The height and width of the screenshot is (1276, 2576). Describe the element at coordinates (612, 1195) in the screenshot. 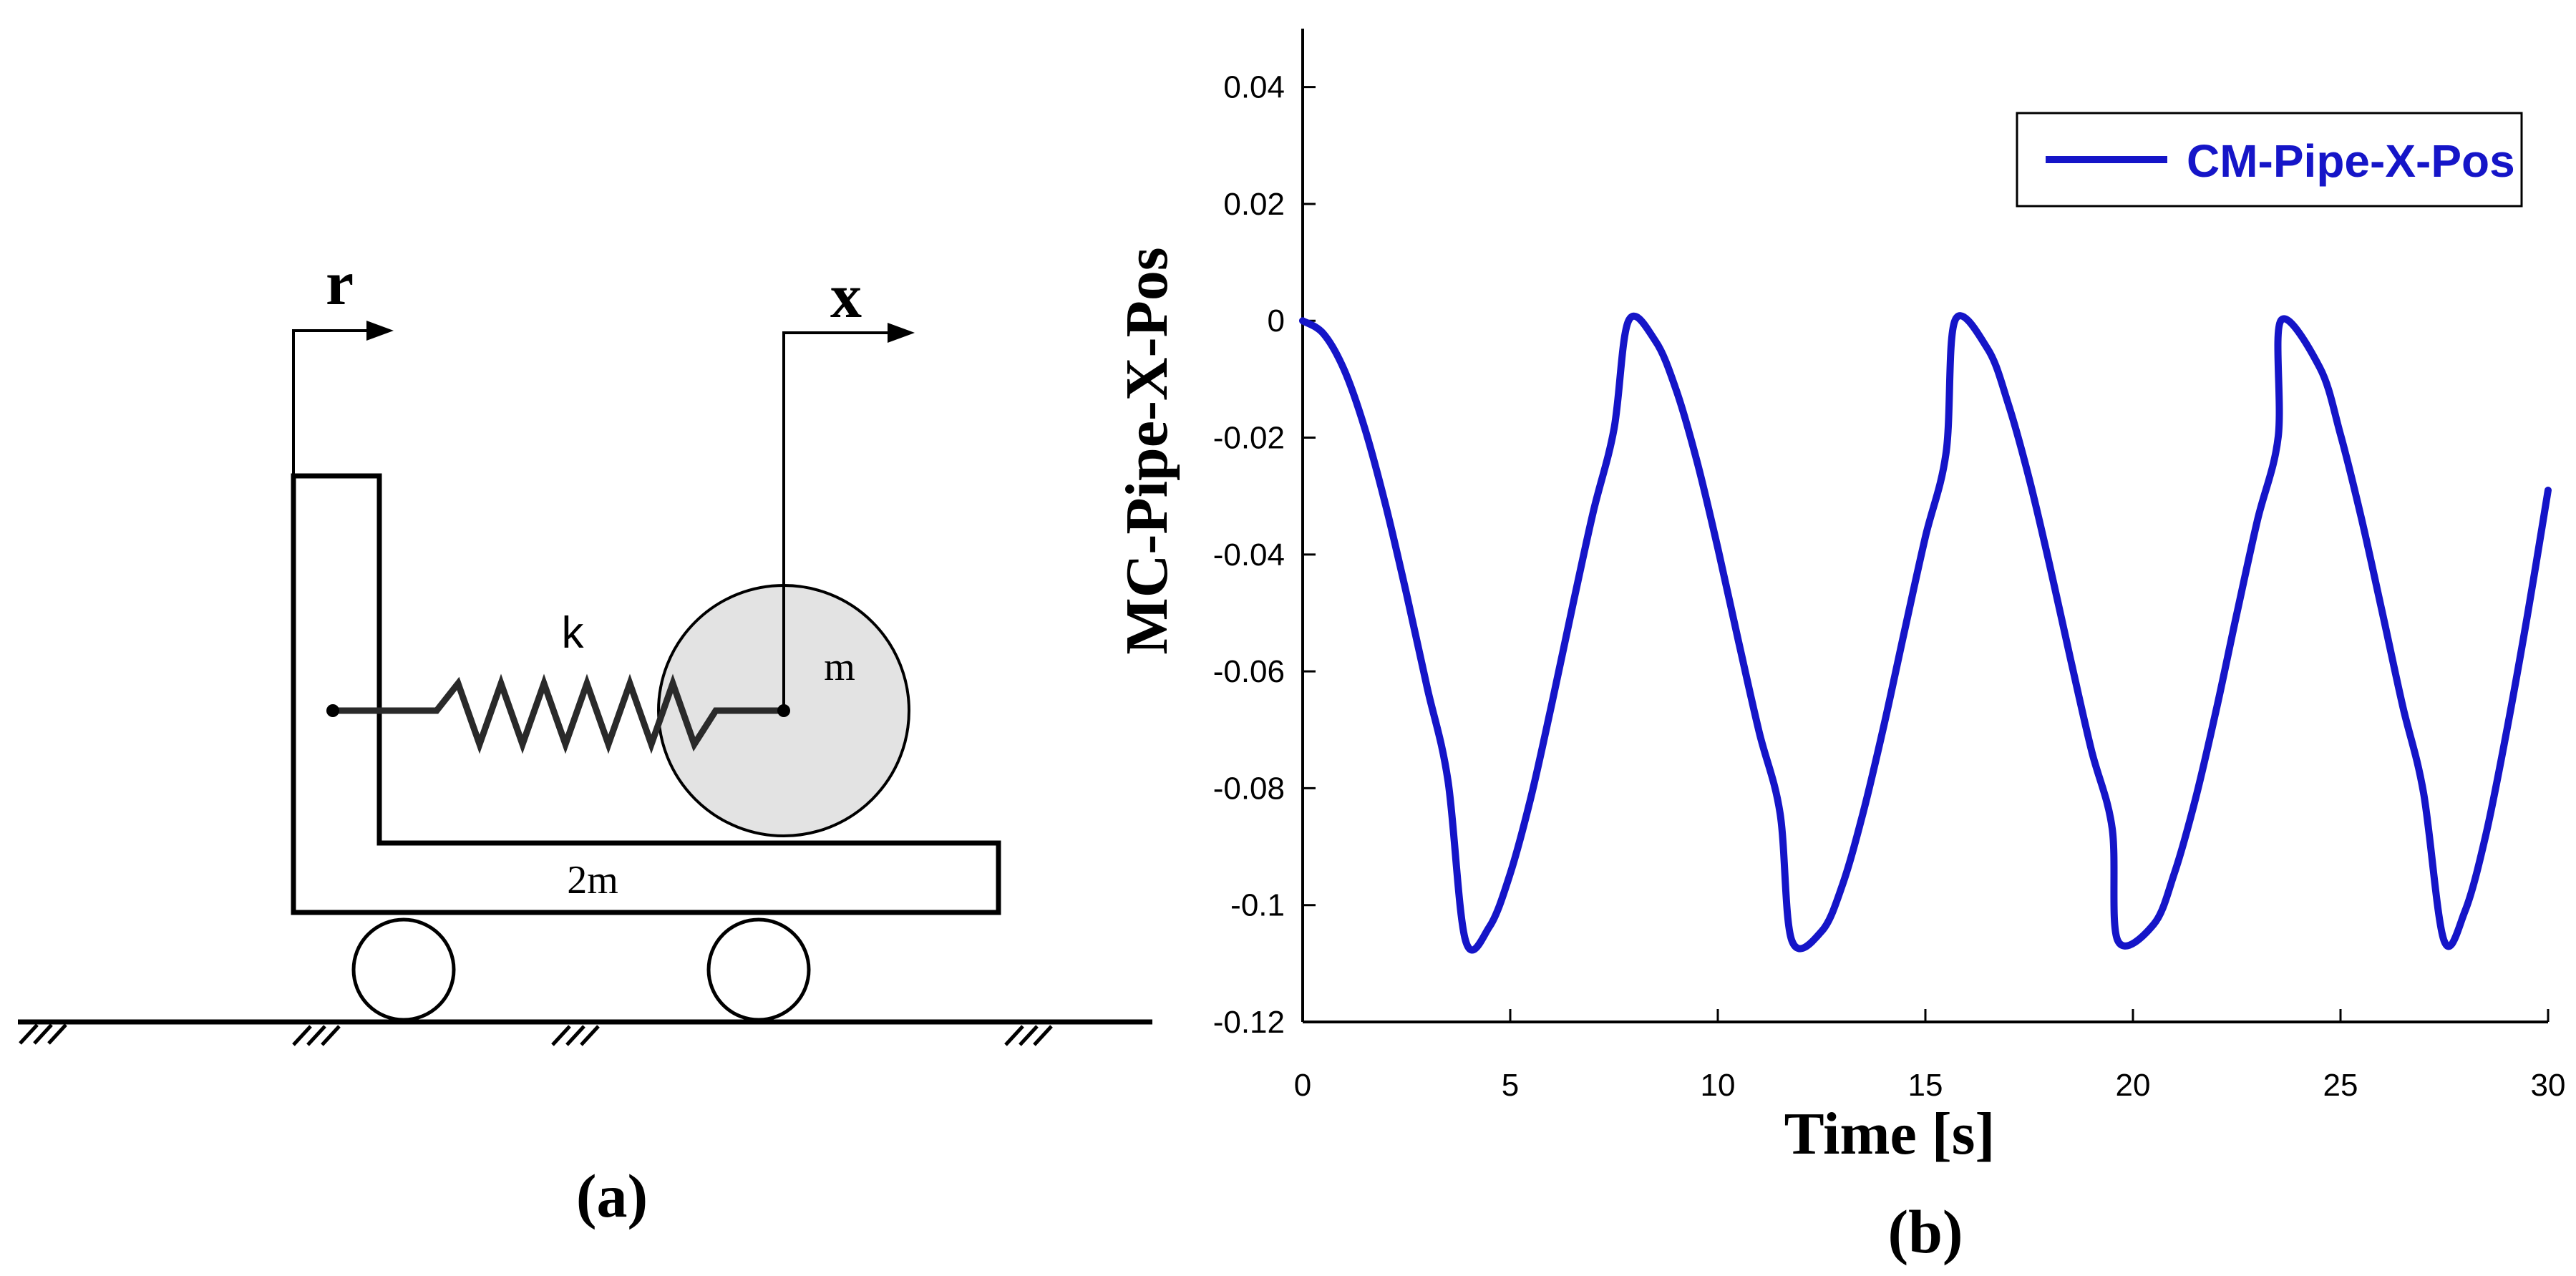

I see `caption-a: (a)` at that location.